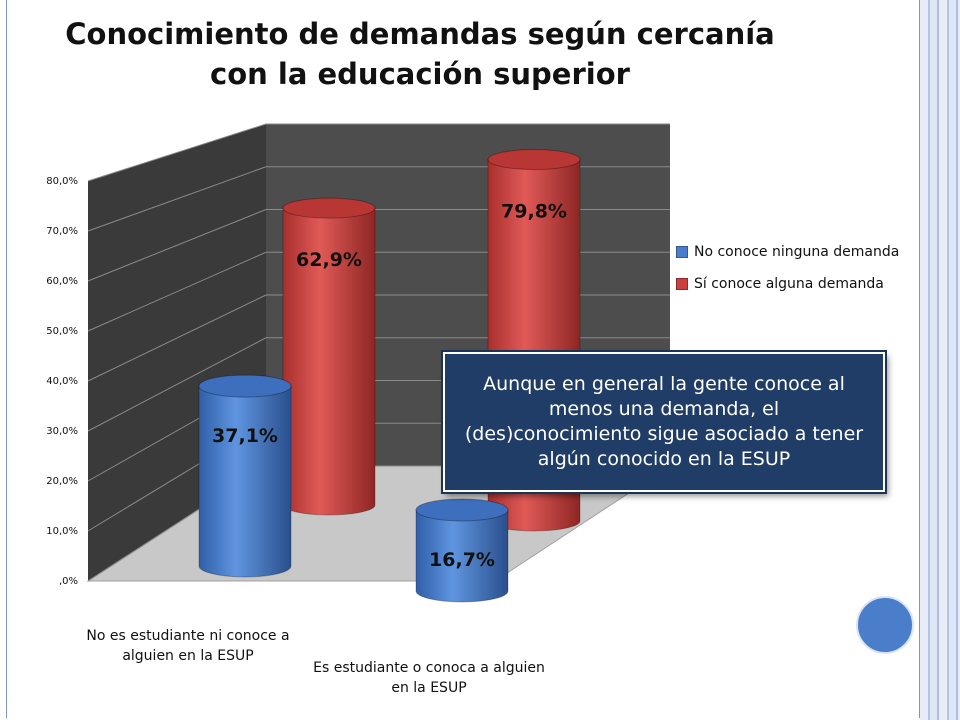 The width and height of the screenshot is (960, 720). I want to click on legend-item-no-conoce: No conoce ninguna demanda, so click(787, 252).